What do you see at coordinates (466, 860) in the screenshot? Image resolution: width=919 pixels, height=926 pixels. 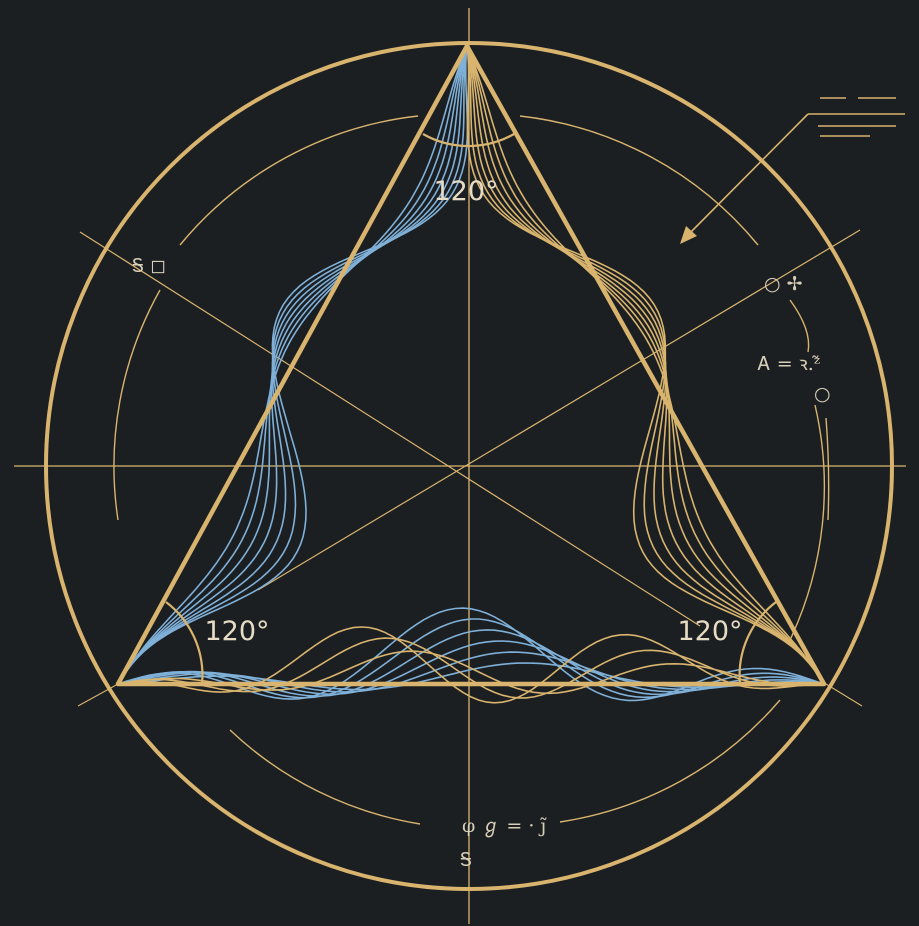 I see `annotation-bottom-small: Ꭶ` at bounding box center [466, 860].